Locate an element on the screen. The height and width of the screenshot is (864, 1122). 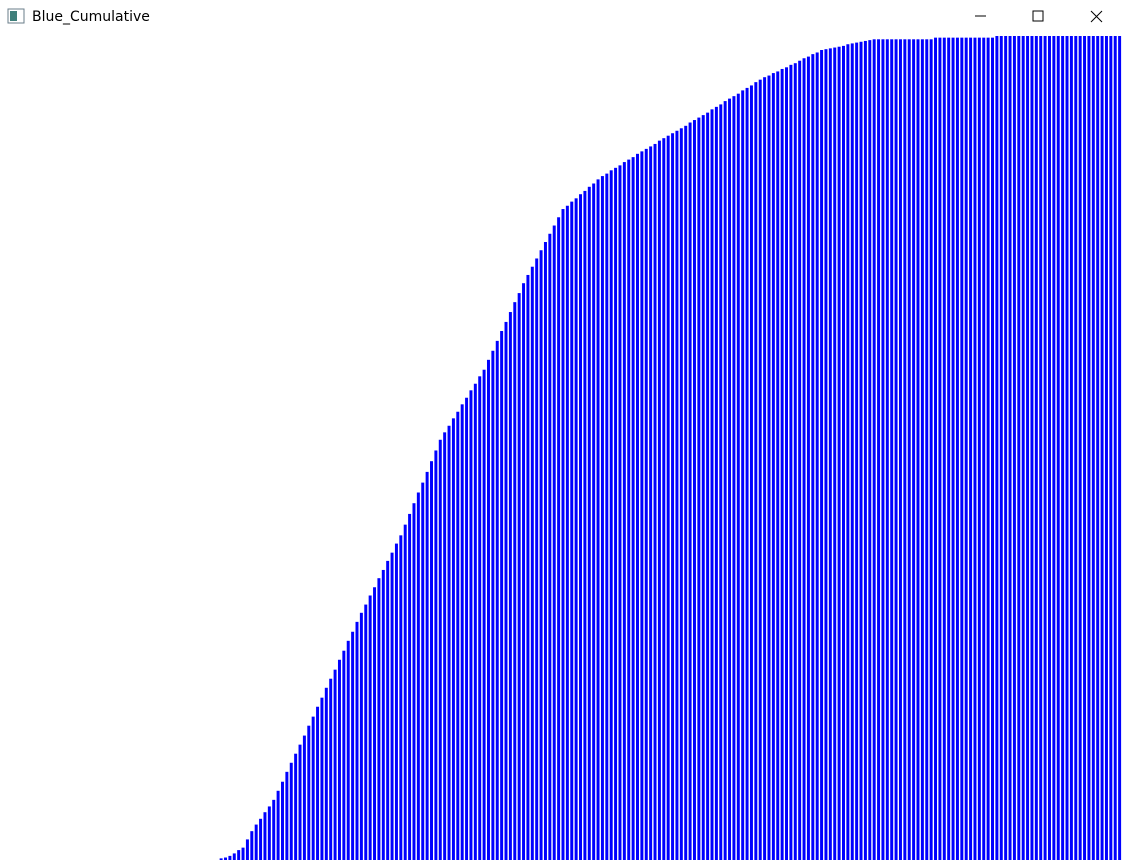
app-icon is located at coordinates (16, 16).